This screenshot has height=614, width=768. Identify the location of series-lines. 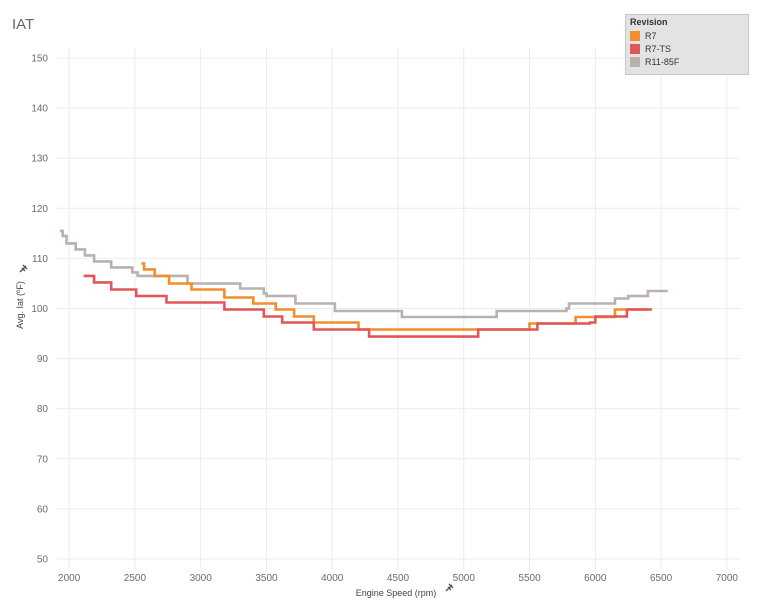
(363, 283).